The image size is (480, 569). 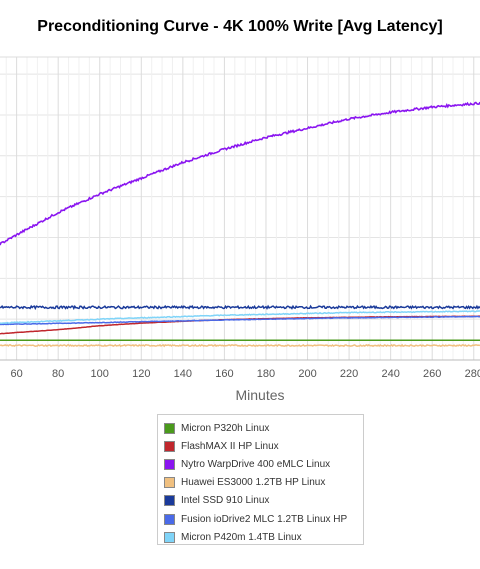 What do you see at coordinates (183, 374) in the screenshot?
I see `x-tick-label: 140` at bounding box center [183, 374].